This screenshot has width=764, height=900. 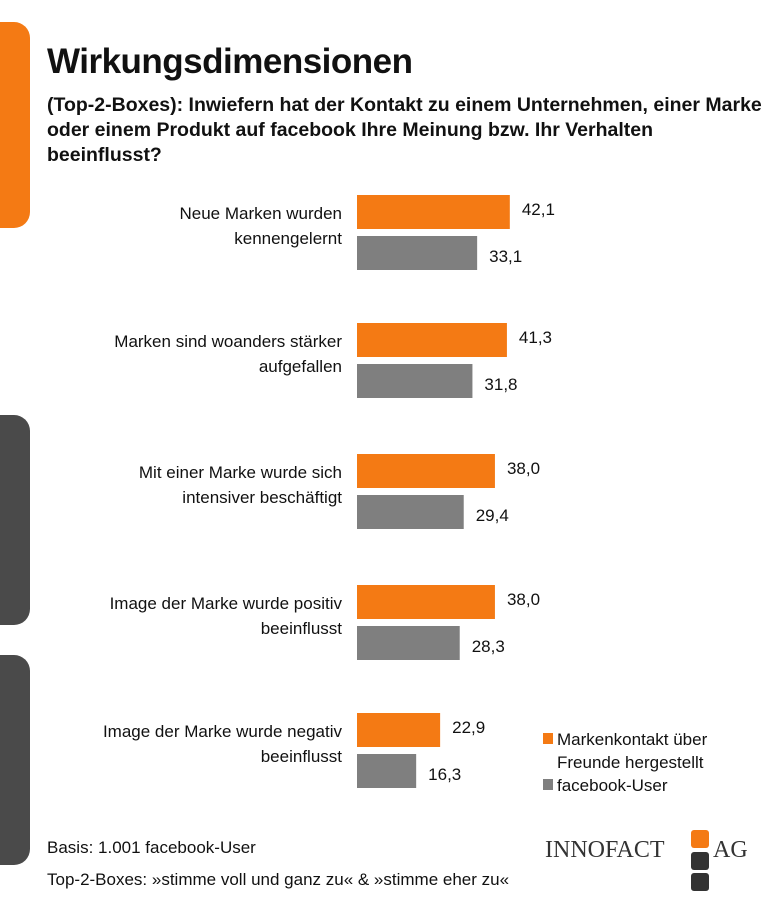 I want to click on footer-basis: Basis: 1.001 facebook-User, so click(x=151, y=847).